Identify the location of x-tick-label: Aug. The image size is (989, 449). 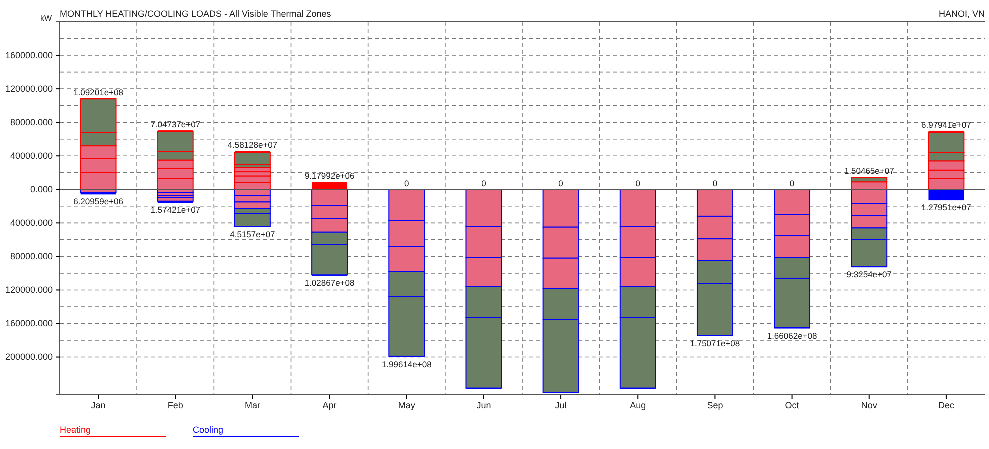
(638, 405).